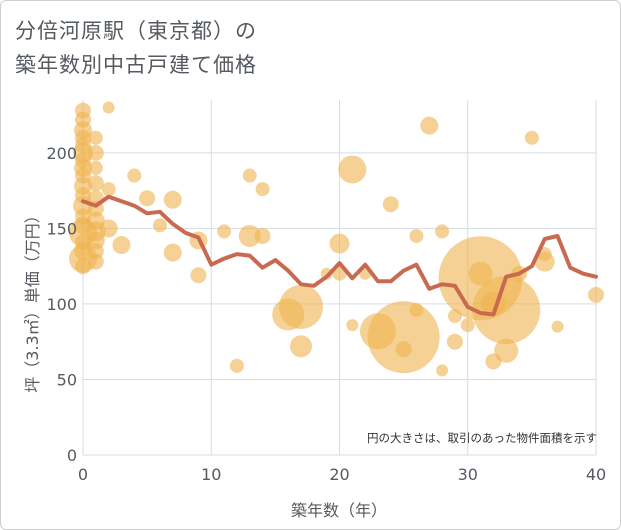  What do you see at coordinates (67, 379) in the screenshot?
I see `y-tick-label-50: 50` at bounding box center [67, 379].